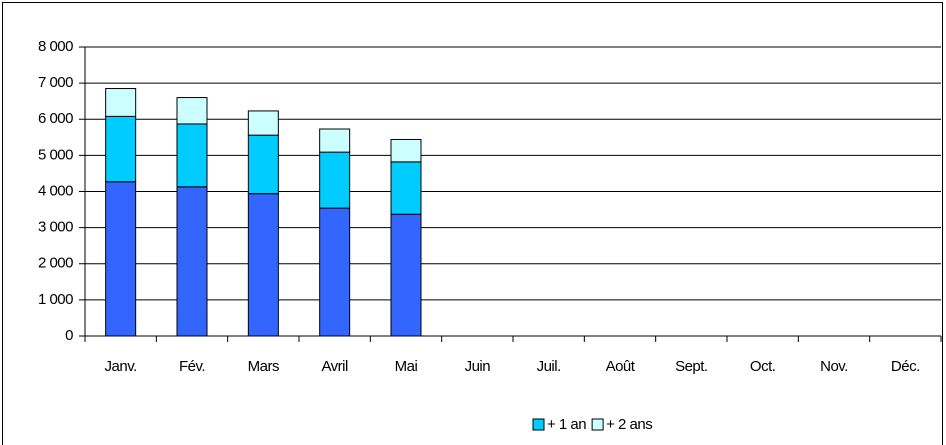 Image resolution: width=946 pixels, height=445 pixels. I want to click on y-tick-label: 2 000, so click(55, 263).